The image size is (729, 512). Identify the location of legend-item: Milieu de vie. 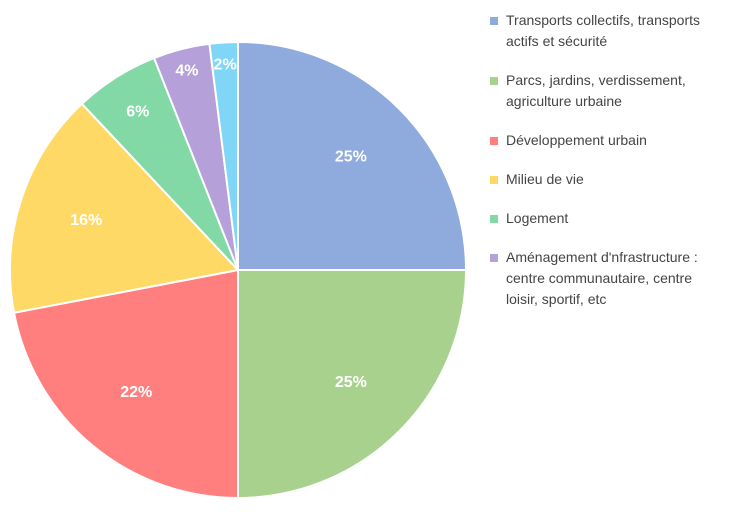
(608, 179).